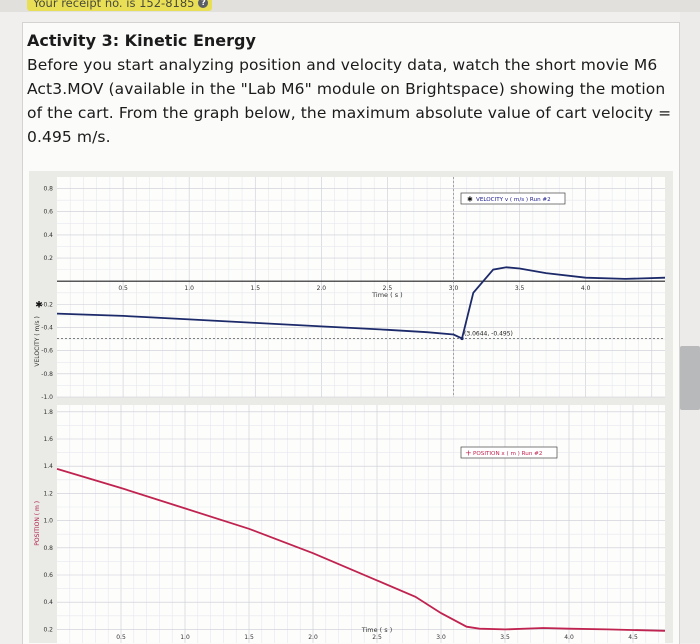 The width and height of the screenshot is (700, 644). I want to click on position-x-tick-label: 1.5, so click(249, 637).